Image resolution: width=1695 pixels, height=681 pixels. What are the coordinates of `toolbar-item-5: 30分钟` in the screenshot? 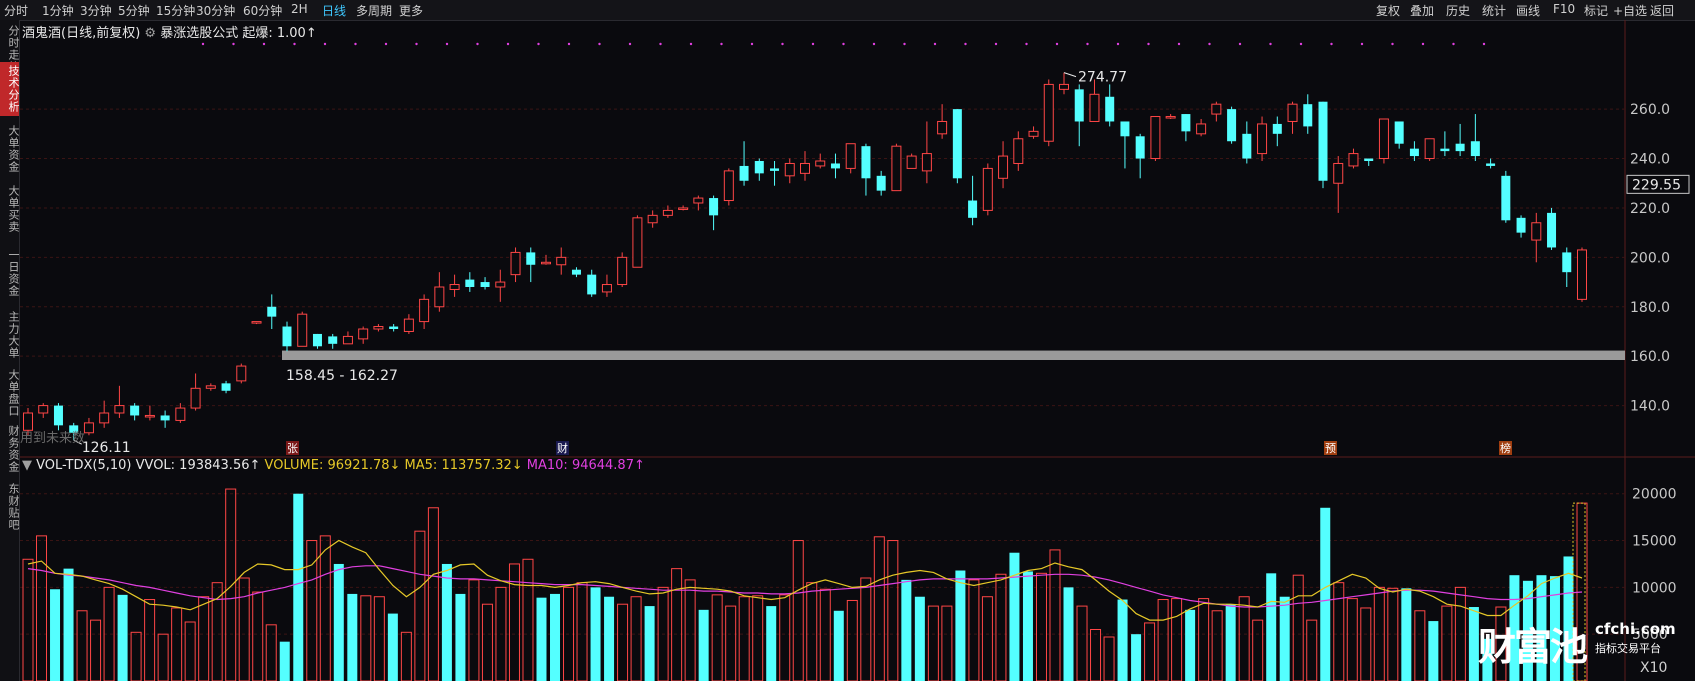 It's located at (216, 11).